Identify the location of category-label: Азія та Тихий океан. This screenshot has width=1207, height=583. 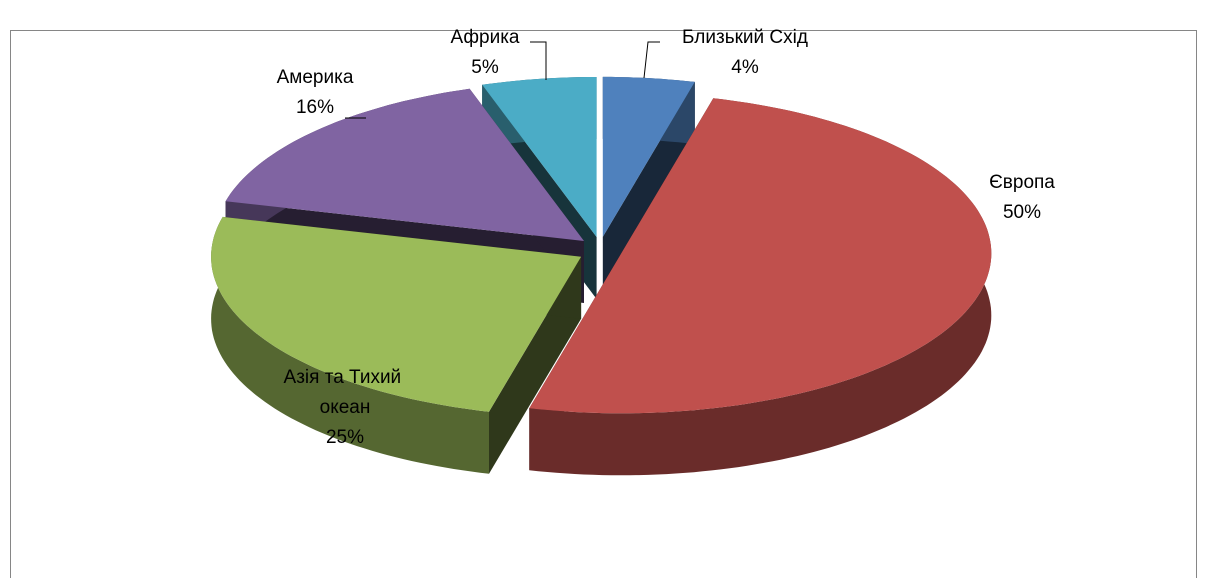
(345, 392).